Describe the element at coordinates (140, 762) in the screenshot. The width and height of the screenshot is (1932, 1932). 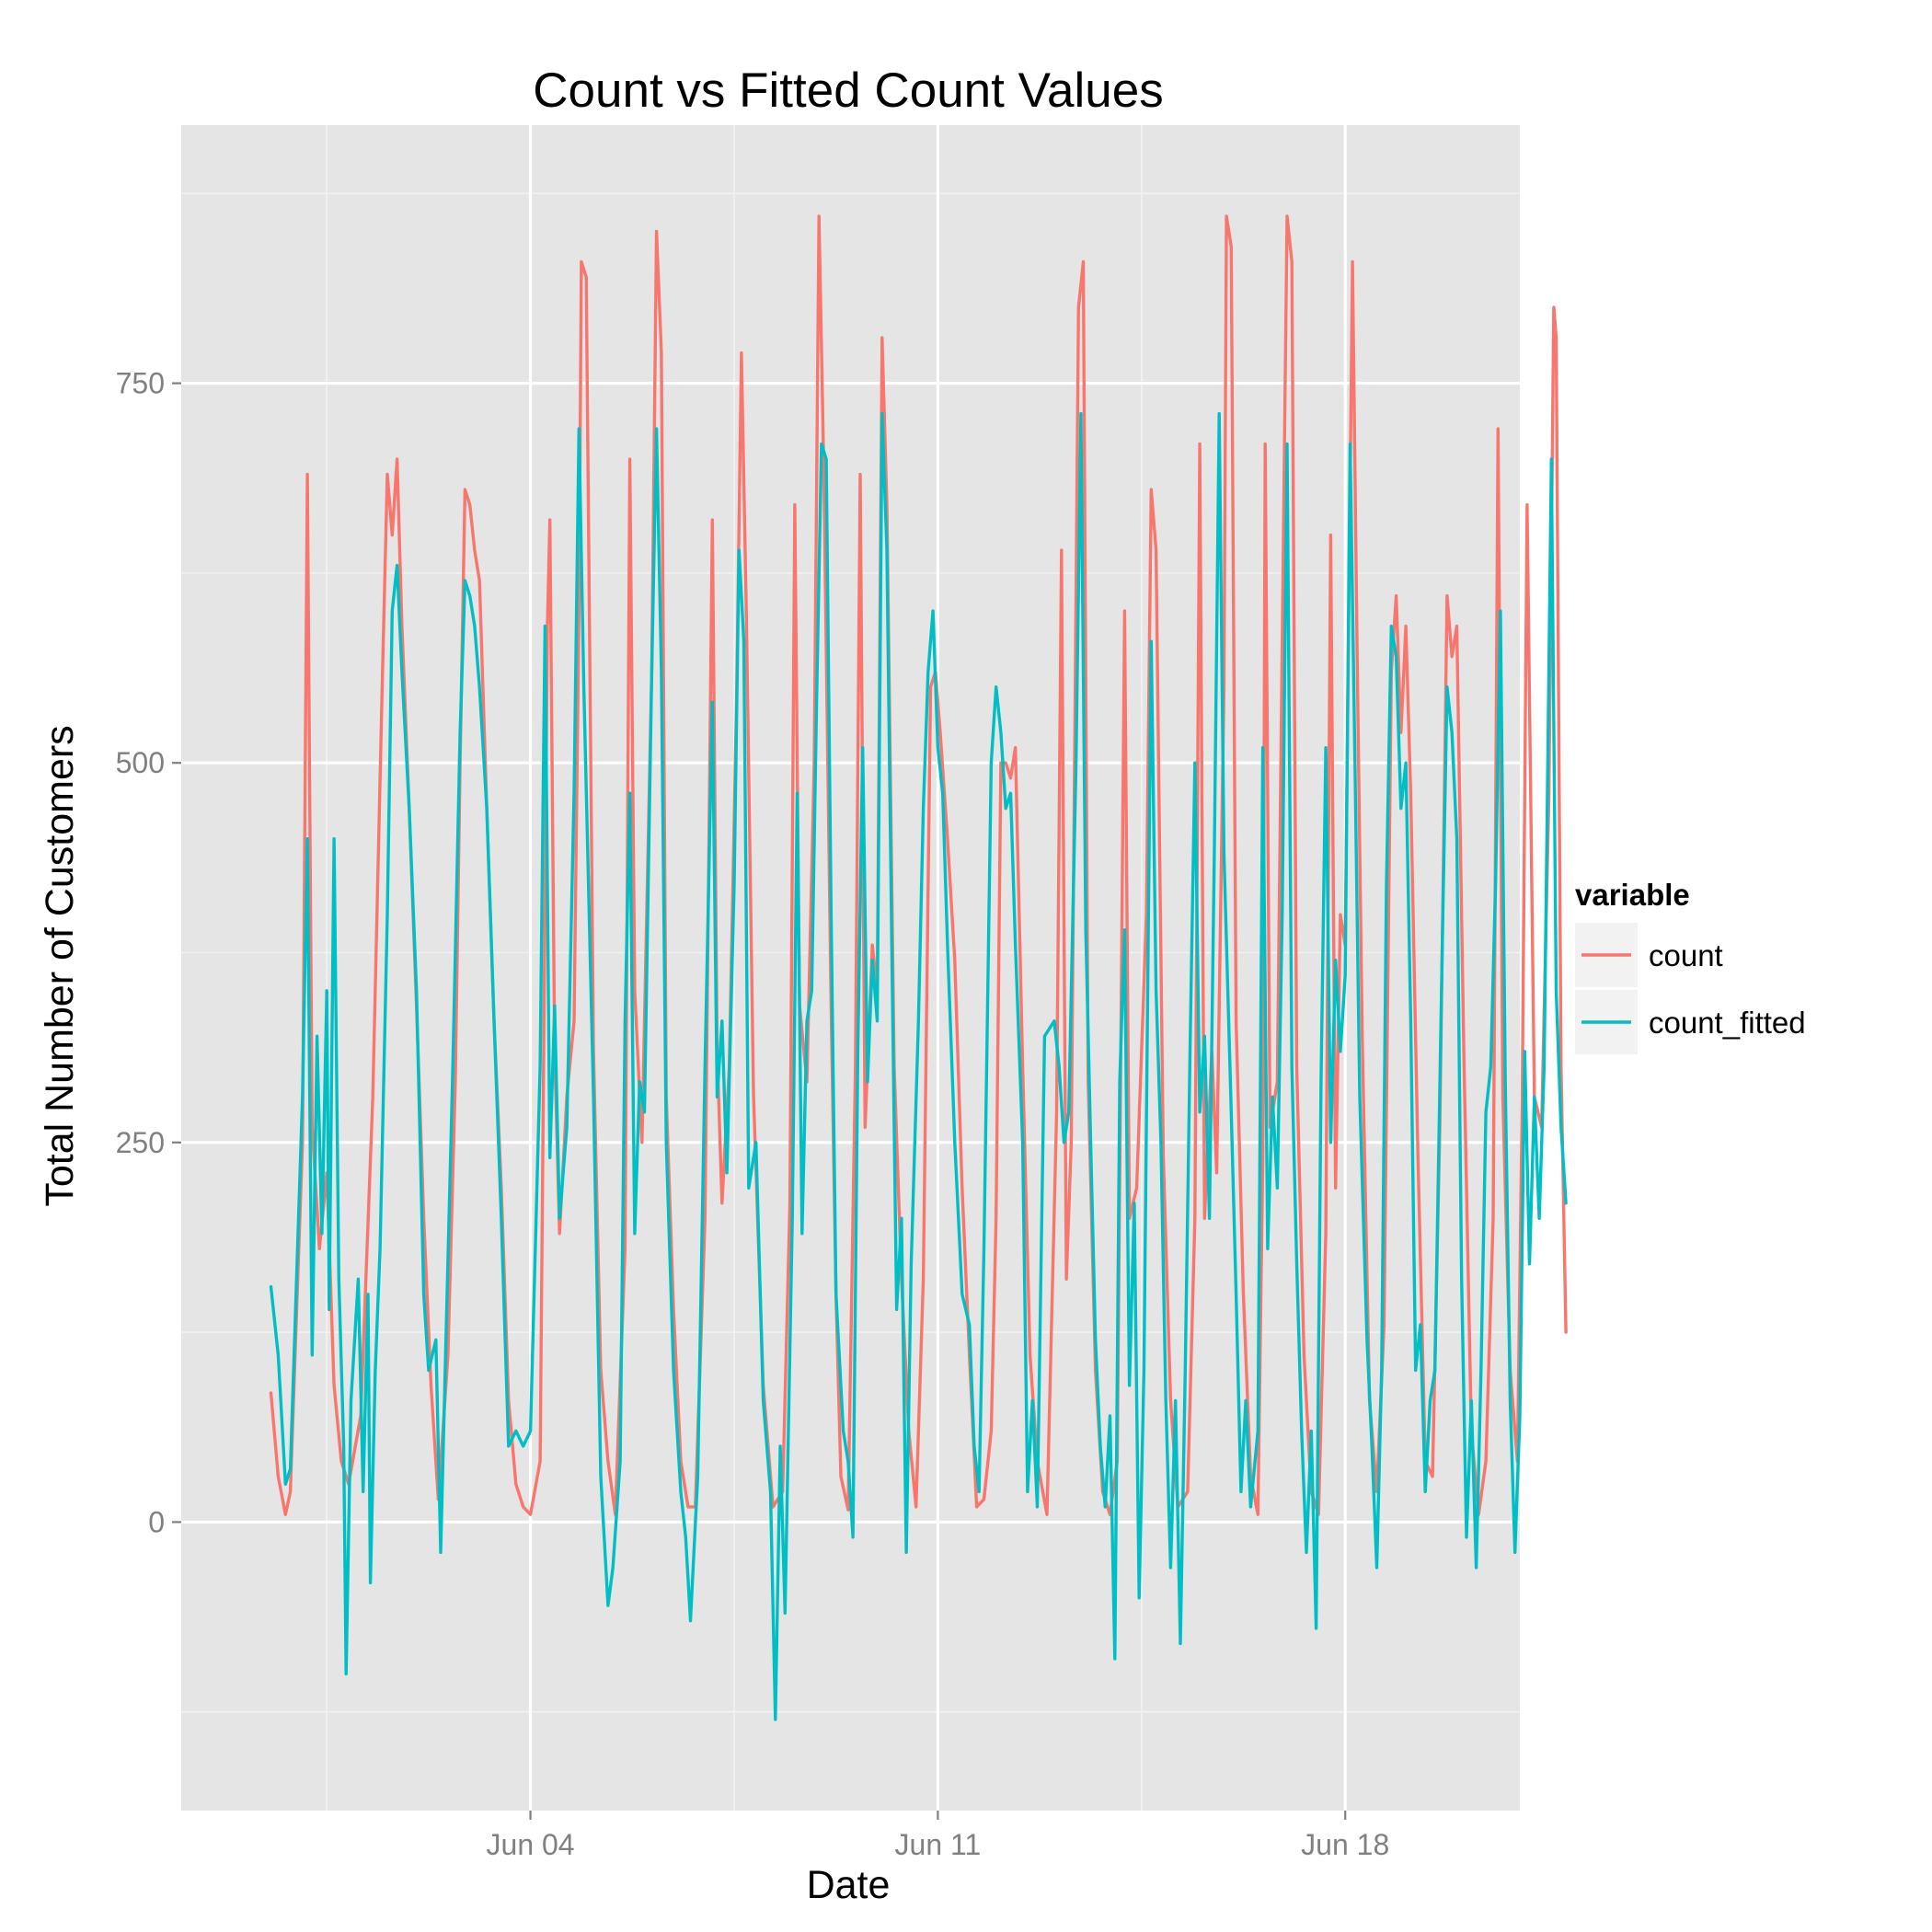
I see `y-tick-label: 500` at that location.